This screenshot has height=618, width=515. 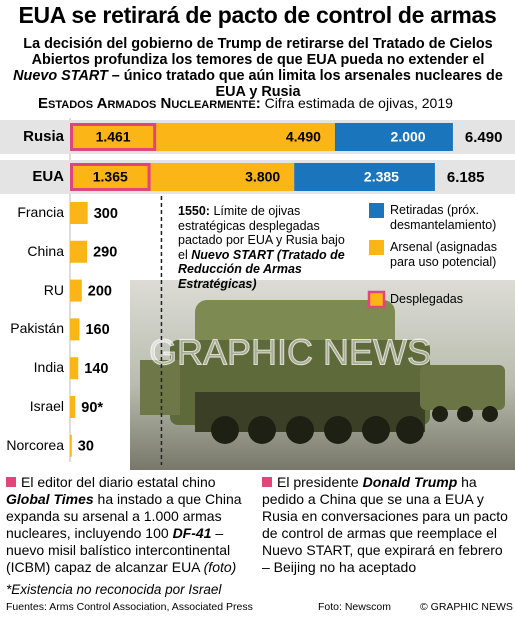 What do you see at coordinates (100, 291) in the screenshot?
I see `value-label: 200` at bounding box center [100, 291].